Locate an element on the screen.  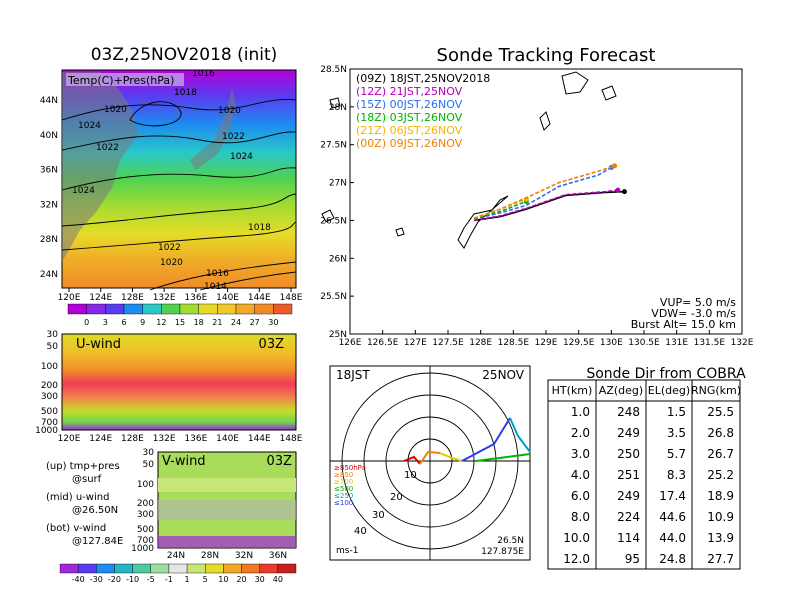
tracking-x-tick-label: 127E is located at coordinates (415, 343).